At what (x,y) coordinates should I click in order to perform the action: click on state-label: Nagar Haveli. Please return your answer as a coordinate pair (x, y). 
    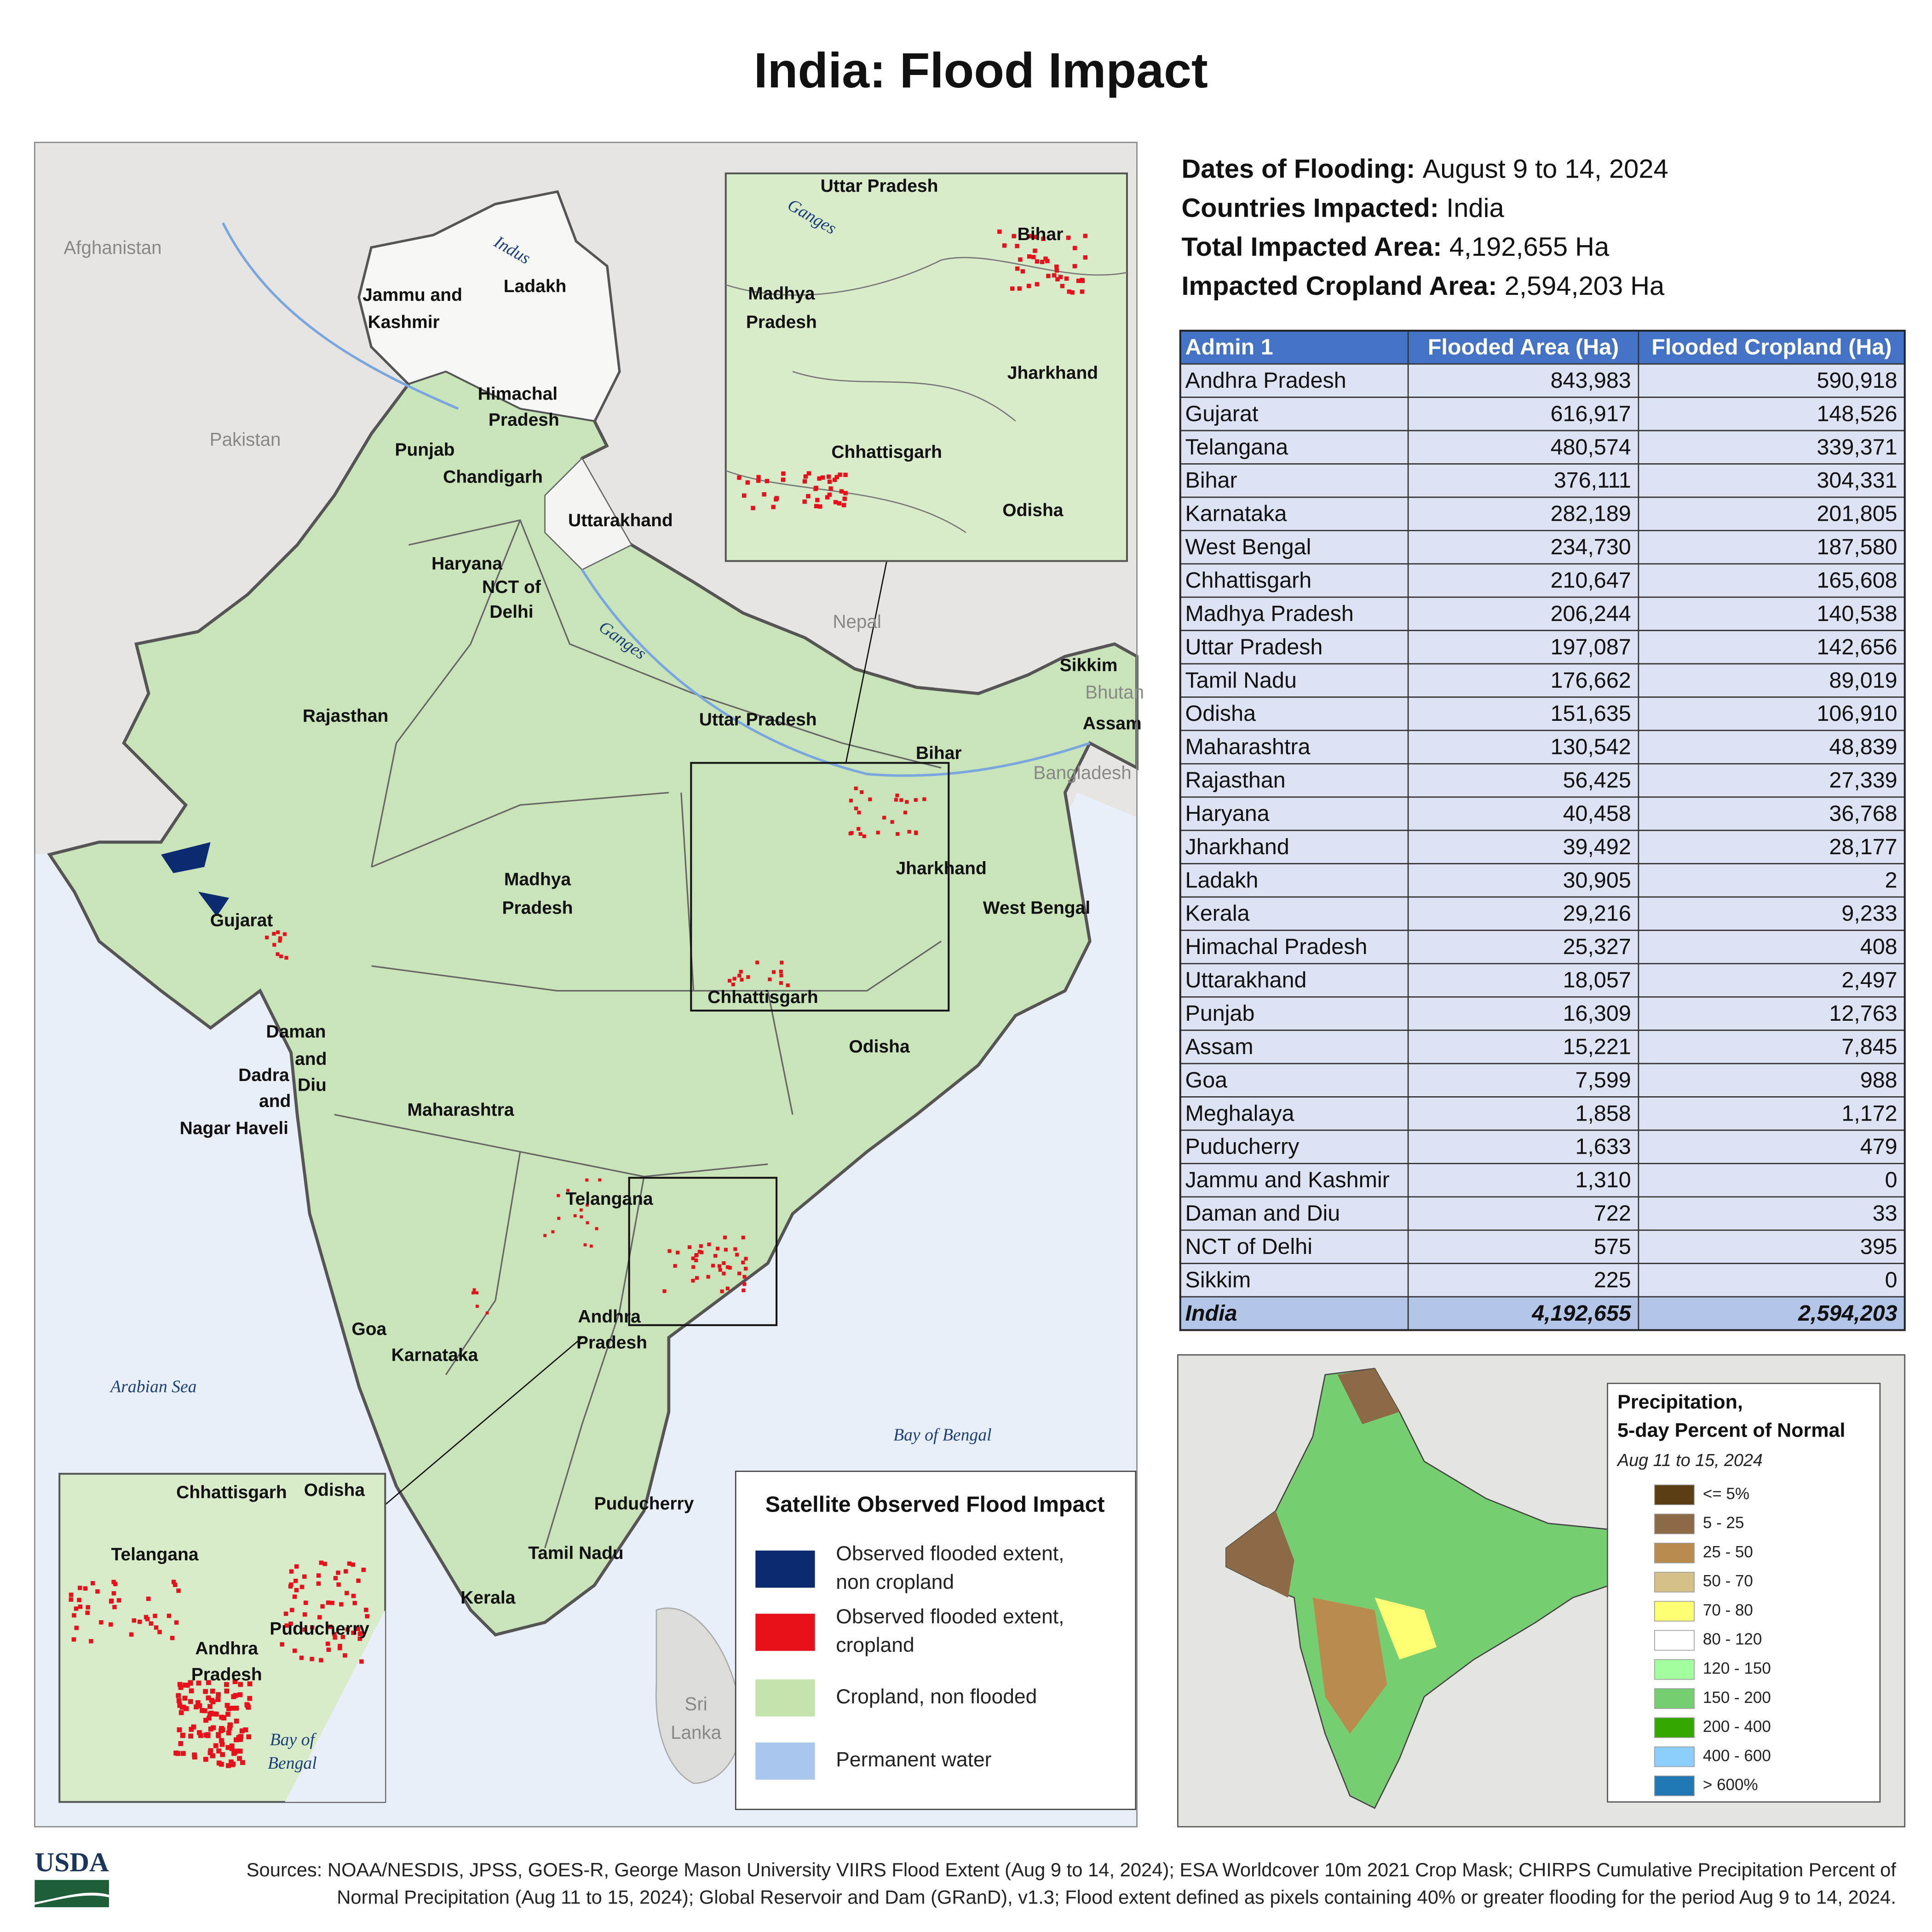
    Looking at the image, I should click on (234, 1128).